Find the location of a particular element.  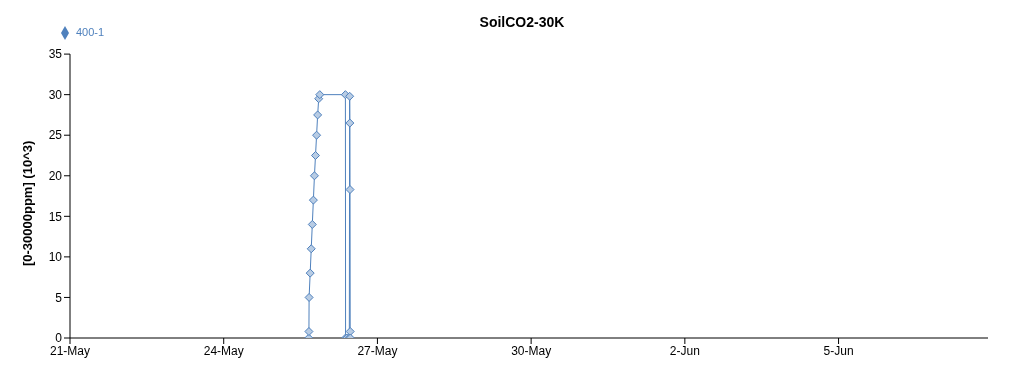

x-tick-label: 30-May is located at coordinates (531, 350).